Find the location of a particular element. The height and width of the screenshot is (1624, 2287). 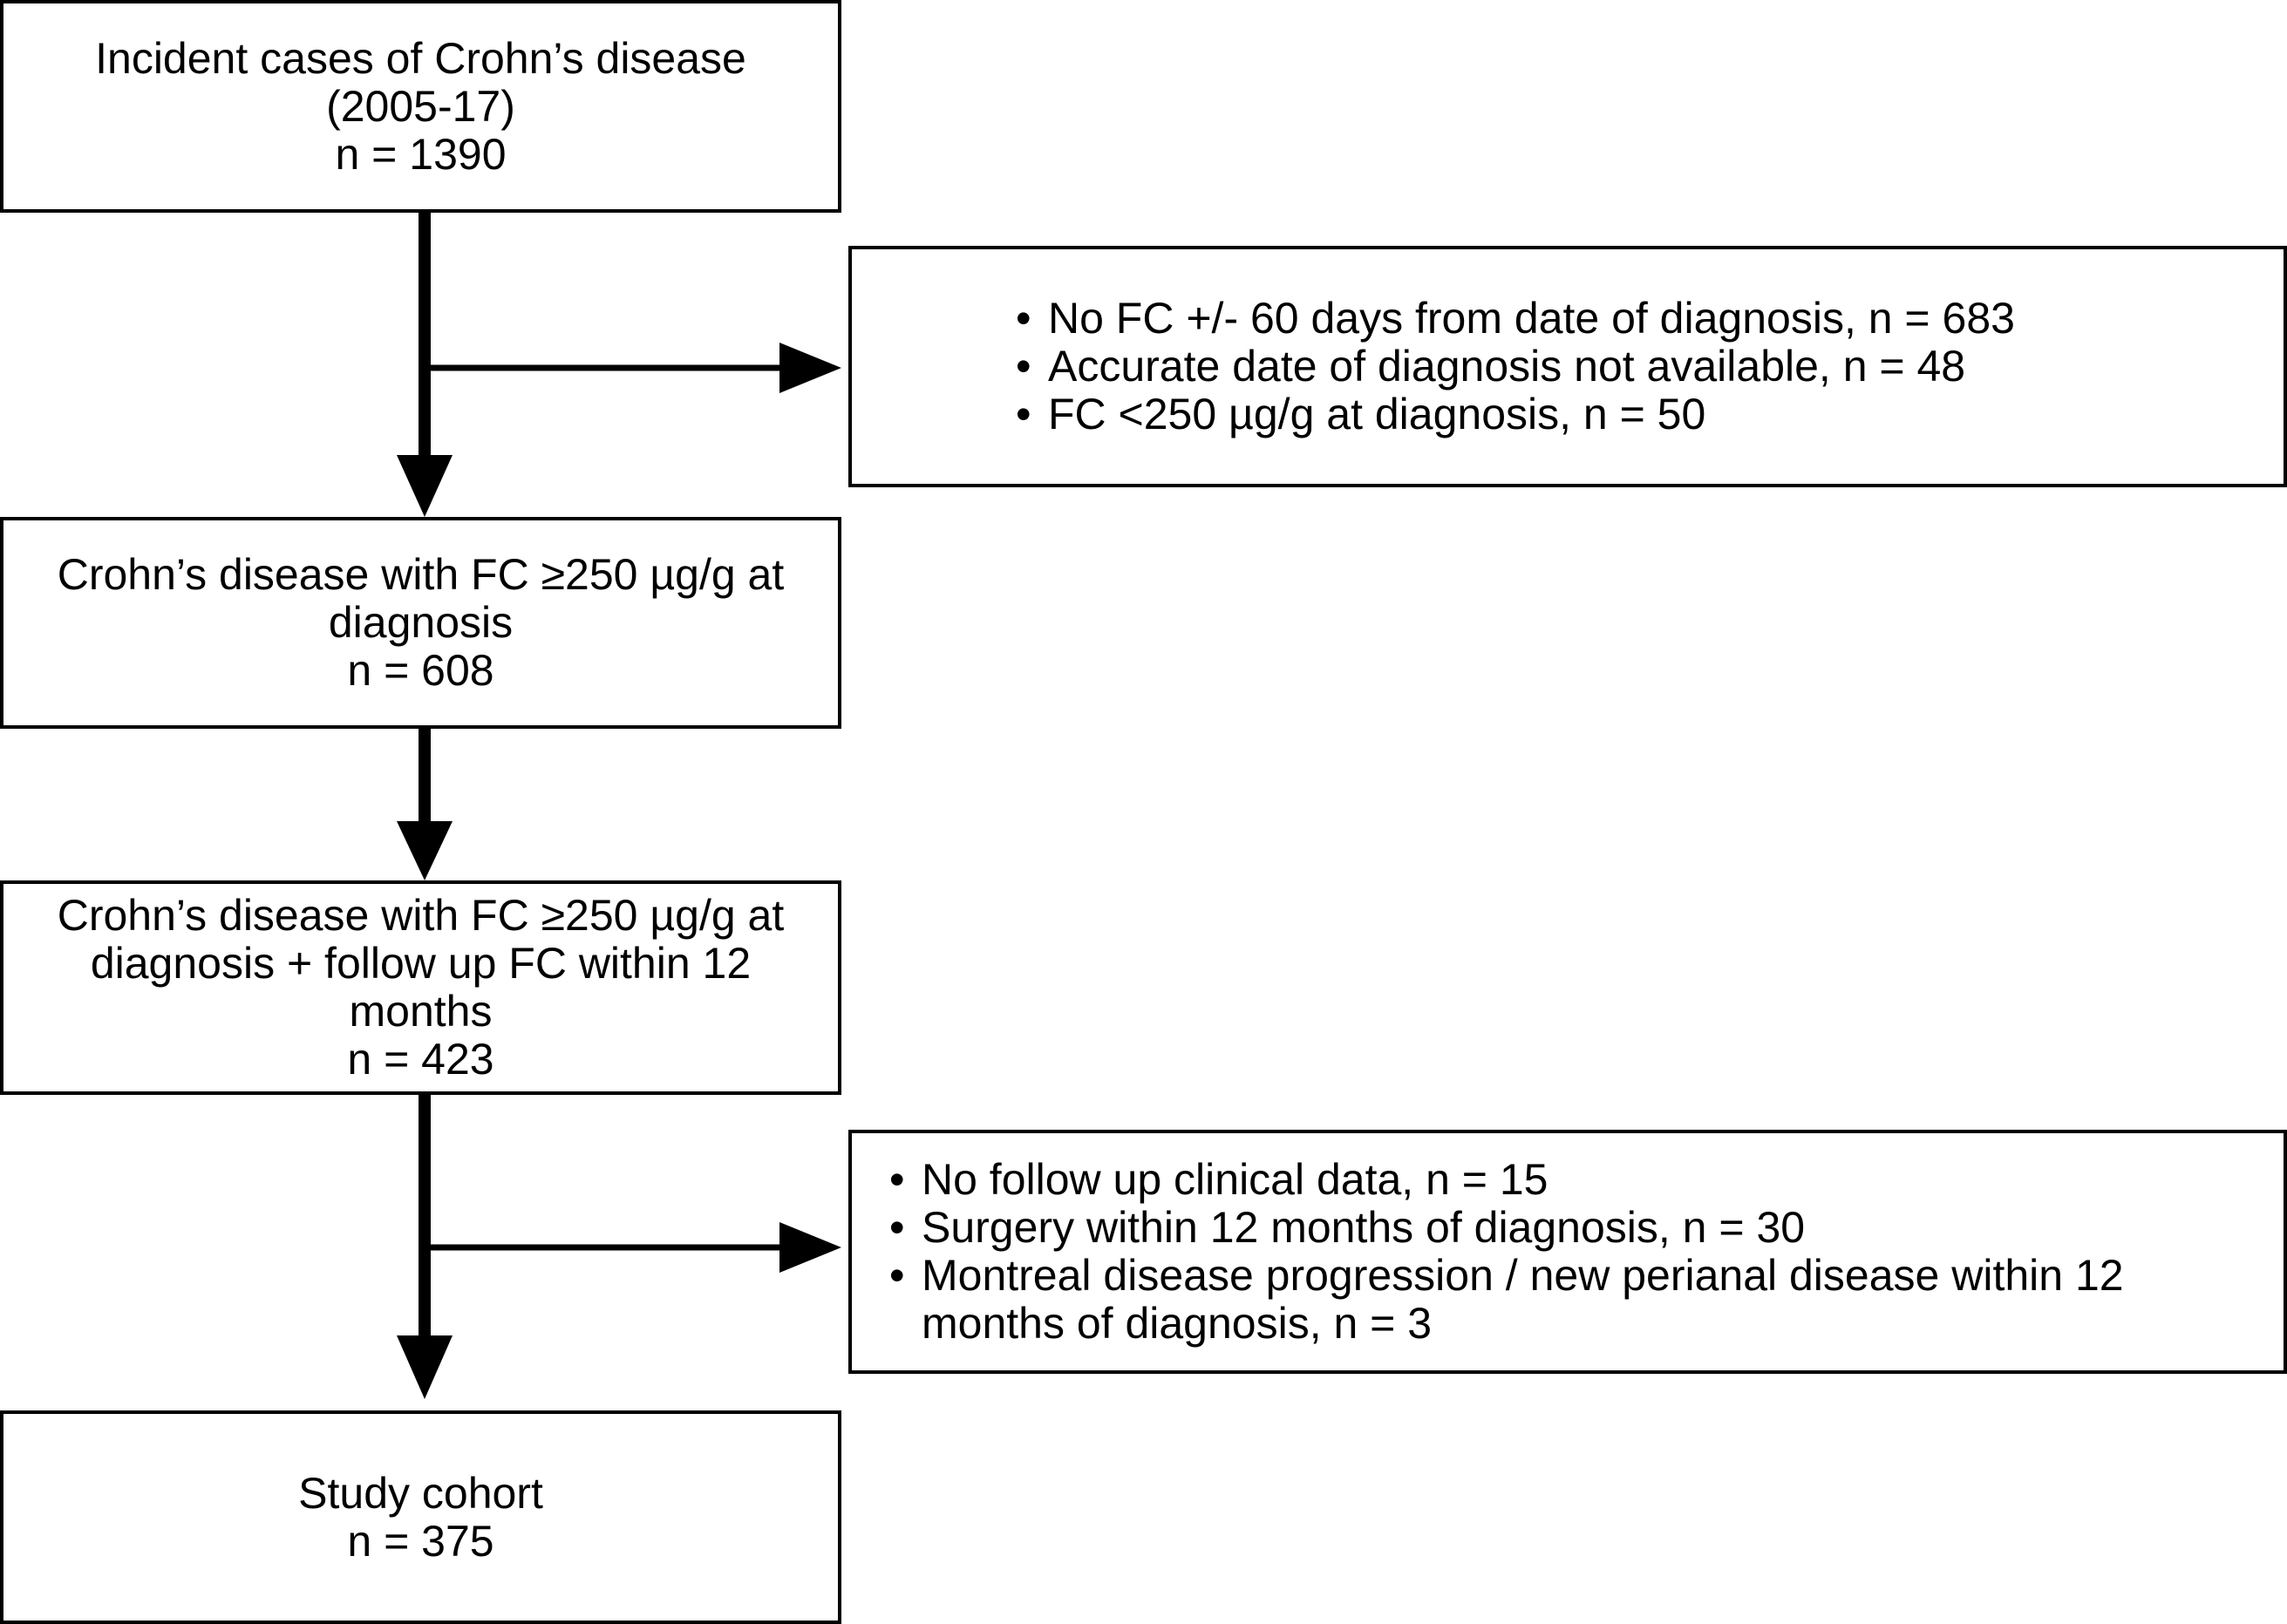

exclusion-item: No follow up clinical data, n = 15 is located at coordinates (1583, 1180).